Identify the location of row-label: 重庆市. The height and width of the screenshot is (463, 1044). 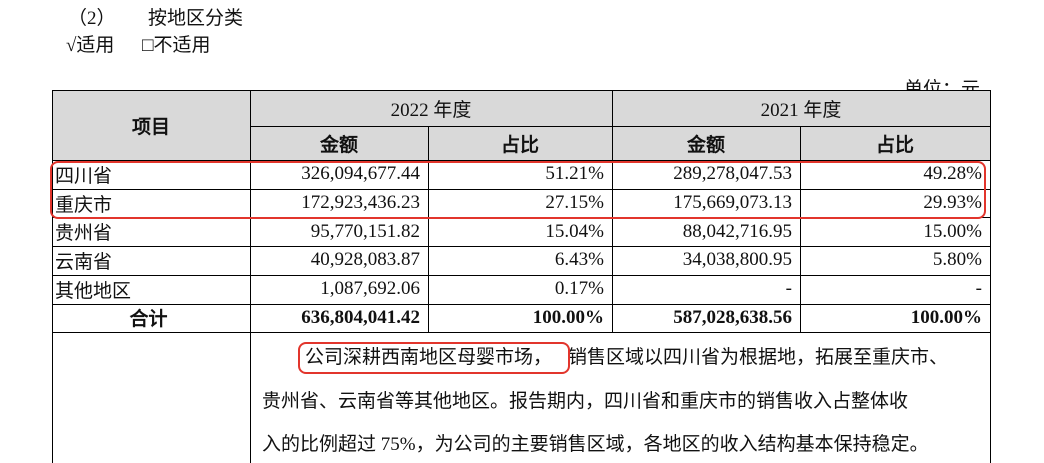
(84, 205).